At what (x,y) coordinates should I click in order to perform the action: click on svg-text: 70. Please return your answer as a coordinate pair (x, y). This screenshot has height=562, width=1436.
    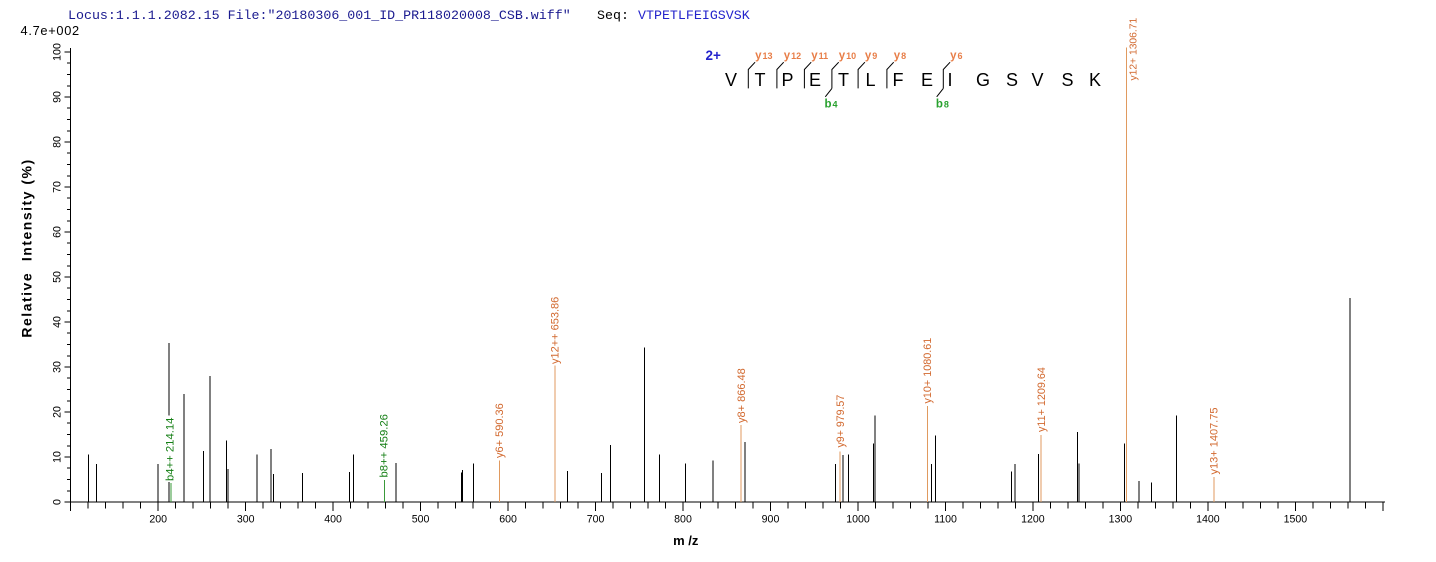
    Looking at the image, I should click on (58, 187).